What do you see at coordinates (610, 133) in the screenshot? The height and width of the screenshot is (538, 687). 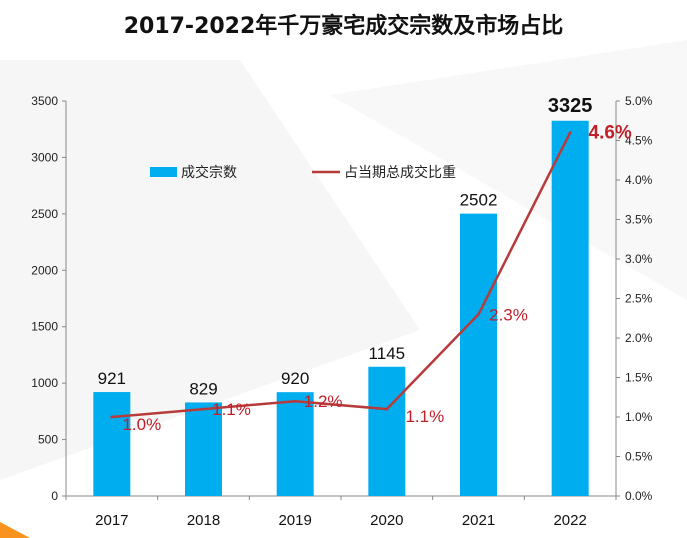 I see `share-value-label: 4.6%` at bounding box center [610, 133].